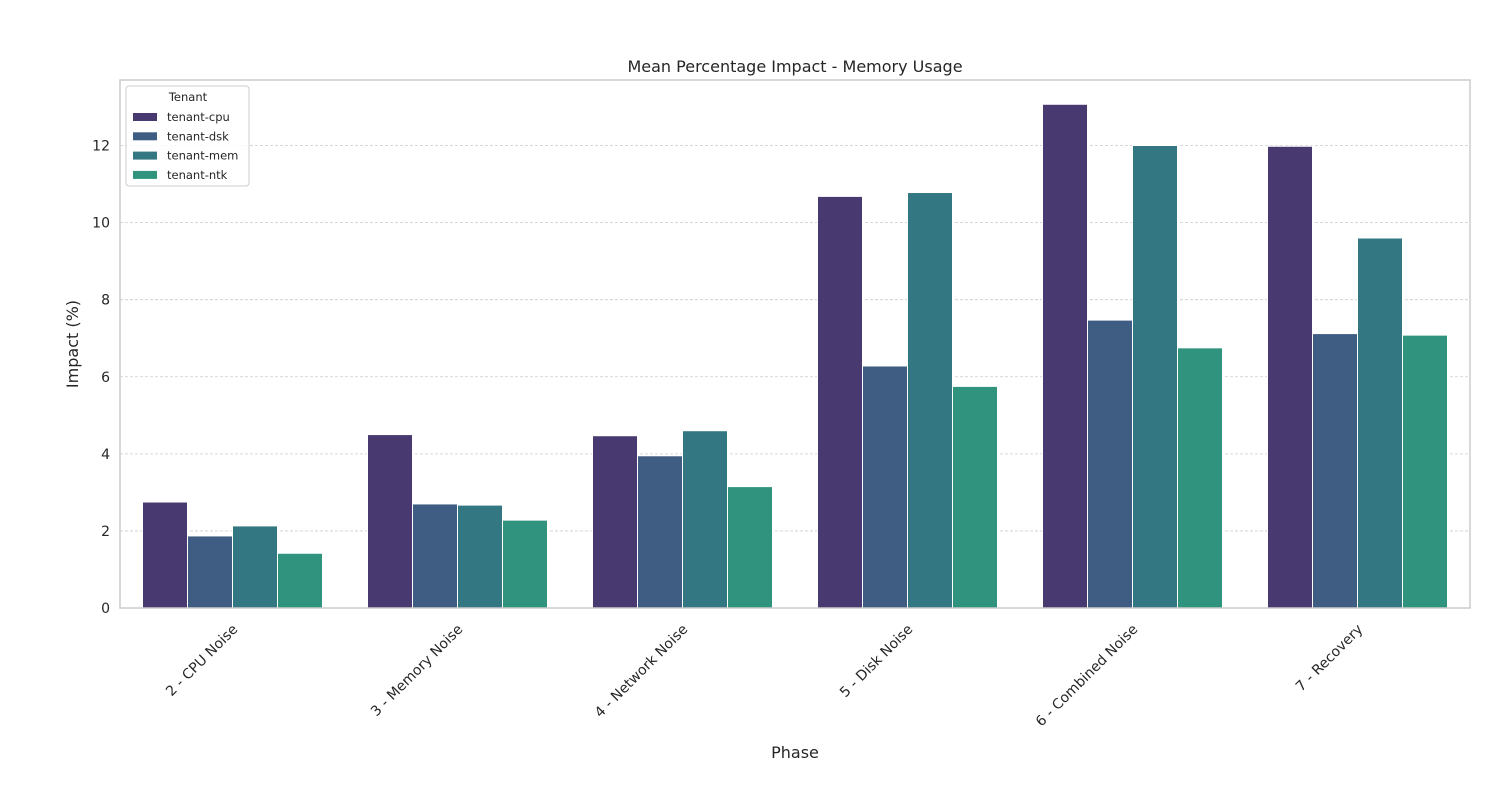  What do you see at coordinates (145, 174) in the screenshot?
I see `legend-swatch-tenant-ntk` at bounding box center [145, 174].